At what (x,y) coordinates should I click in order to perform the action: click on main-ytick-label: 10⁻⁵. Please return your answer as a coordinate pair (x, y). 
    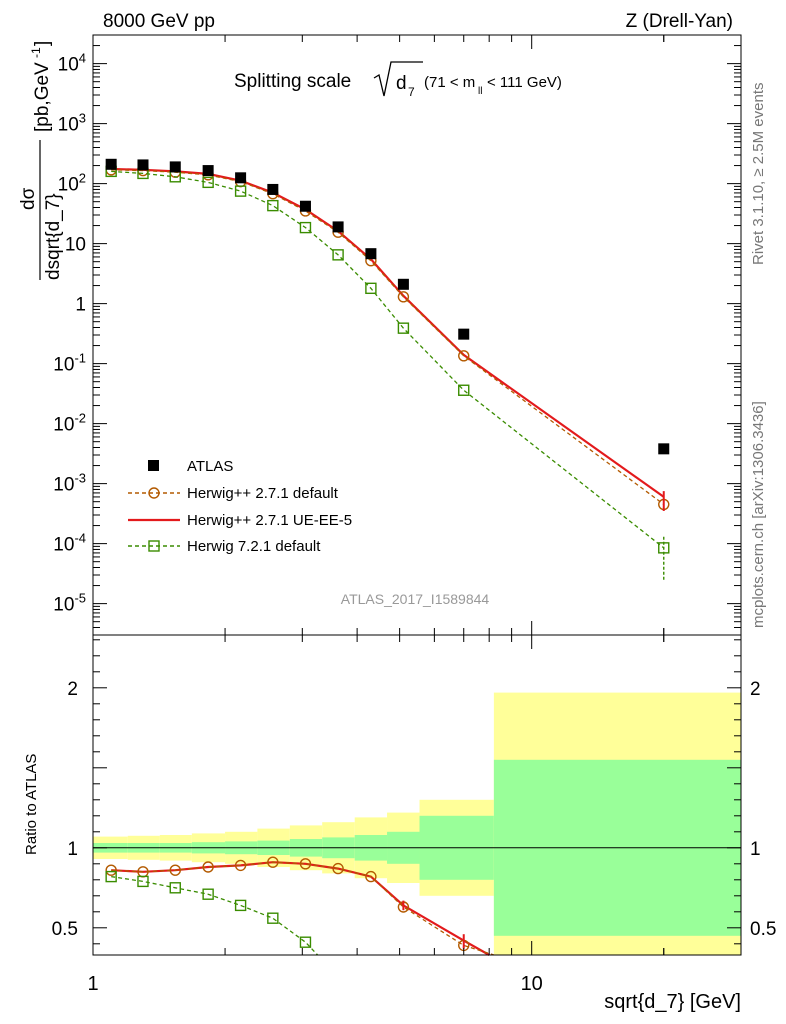
    Looking at the image, I should click on (69, 603).